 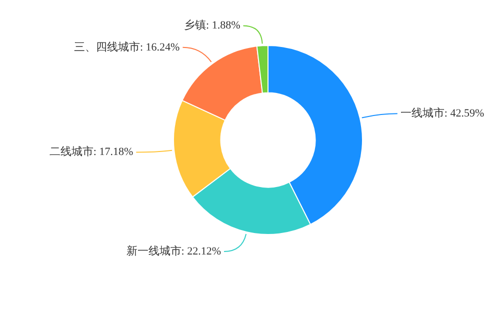 I want to click on slice-label: 新一线城市: 22.12%, so click(x=174, y=251).